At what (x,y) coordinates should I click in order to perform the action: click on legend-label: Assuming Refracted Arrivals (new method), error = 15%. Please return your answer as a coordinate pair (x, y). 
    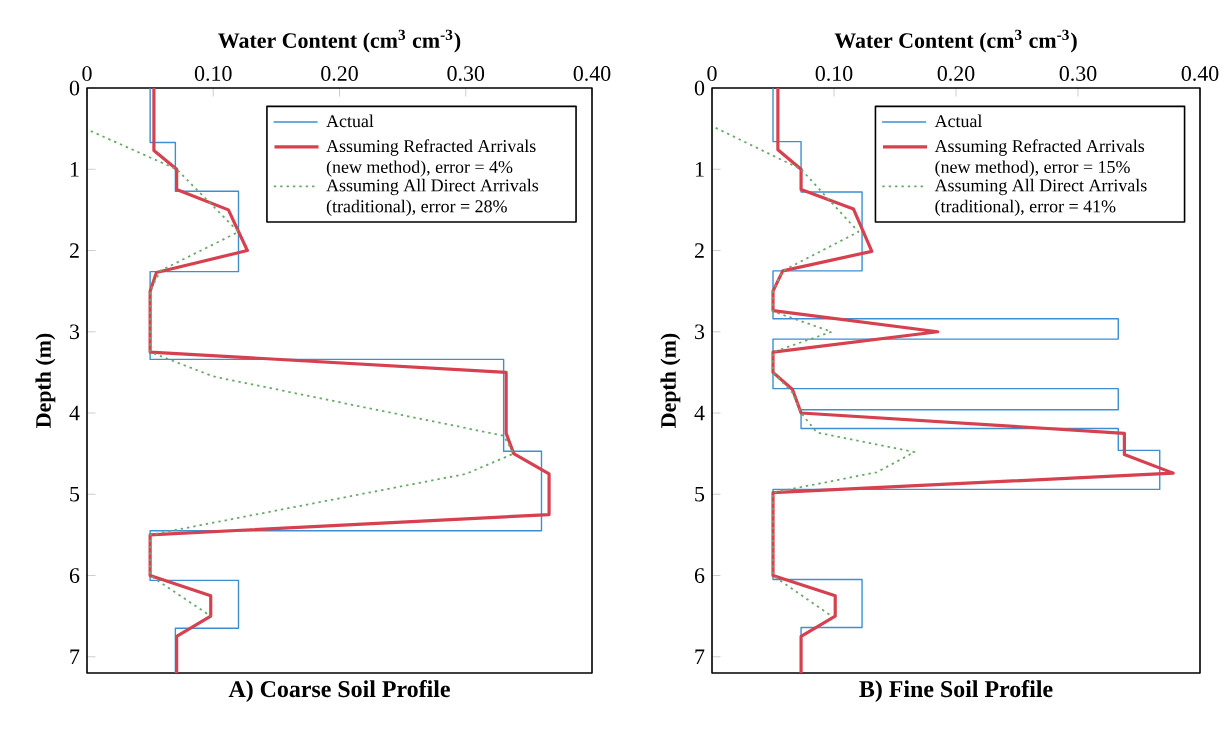
    Looking at the image, I should click on (1039, 158).